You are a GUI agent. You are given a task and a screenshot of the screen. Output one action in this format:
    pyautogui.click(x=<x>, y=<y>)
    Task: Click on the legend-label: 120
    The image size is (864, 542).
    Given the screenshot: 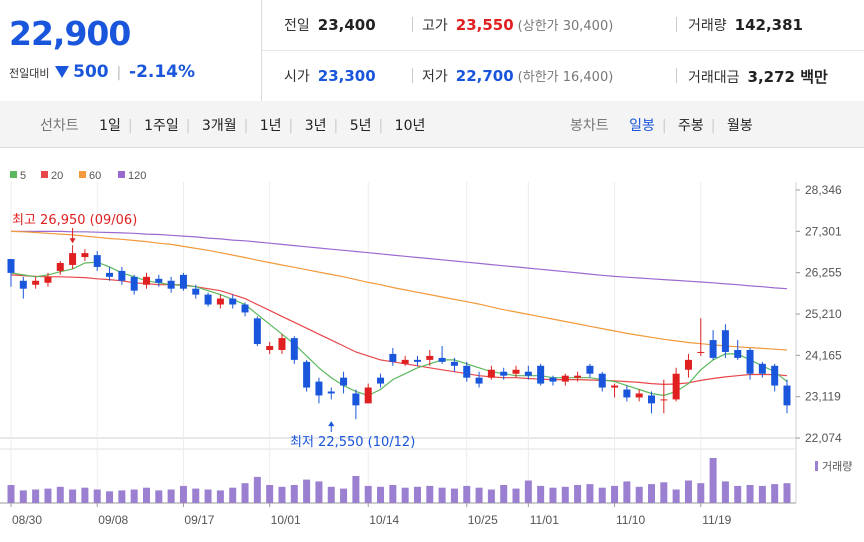 What is the action you would take?
    pyautogui.click(x=137, y=176)
    